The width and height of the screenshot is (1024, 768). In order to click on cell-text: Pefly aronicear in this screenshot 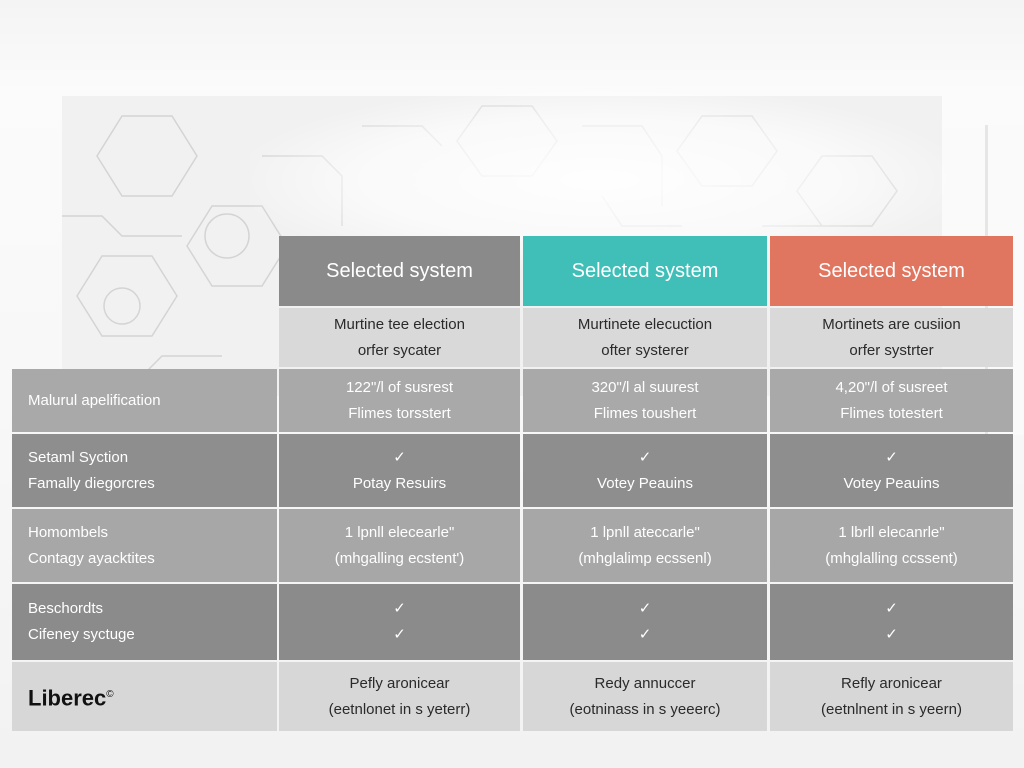, I will do `click(399, 683)`.